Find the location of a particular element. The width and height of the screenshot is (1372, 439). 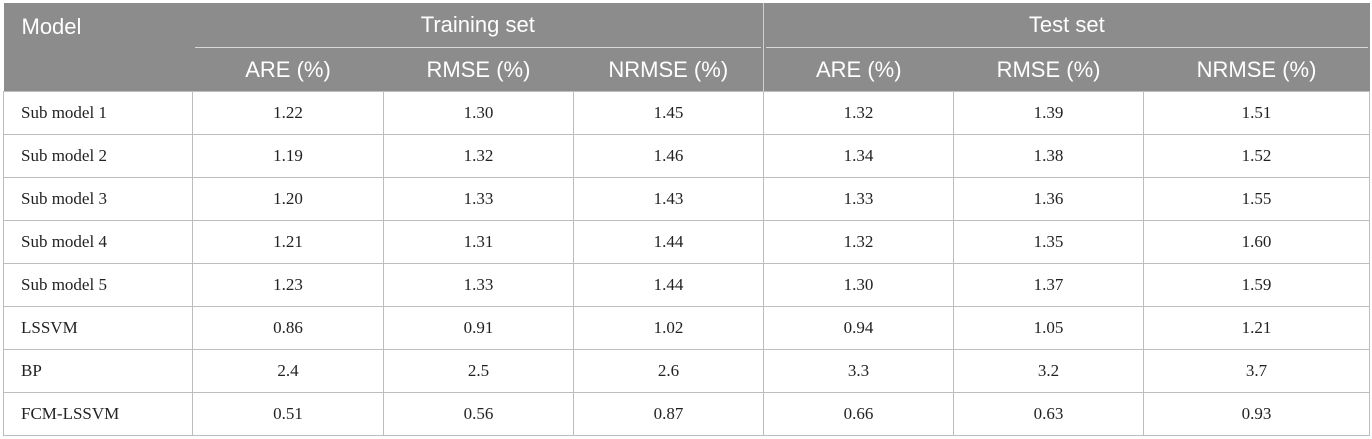

table-row: Sub model 5 1.23 1.33 1.44 1.30 1.37 1.59 is located at coordinates (687, 285).